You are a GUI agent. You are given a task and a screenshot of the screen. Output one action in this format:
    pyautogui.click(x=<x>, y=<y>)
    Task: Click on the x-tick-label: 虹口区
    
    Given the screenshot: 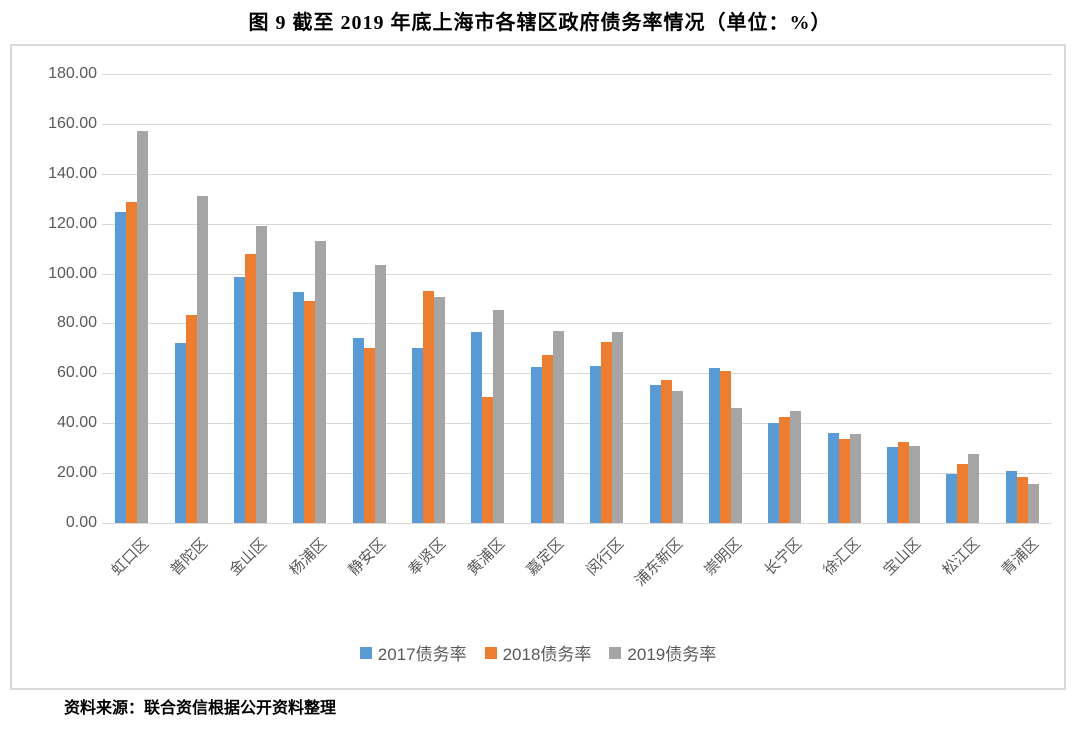 What is the action you would take?
    pyautogui.click(x=129, y=557)
    